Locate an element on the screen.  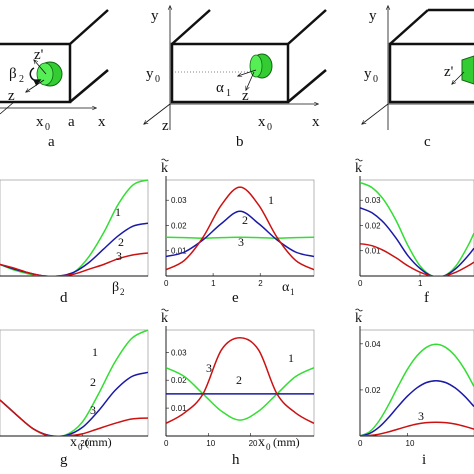
chart-panel-g: 20x 0 (mm) 1 2 3 g is located at coordinates (74, 398).